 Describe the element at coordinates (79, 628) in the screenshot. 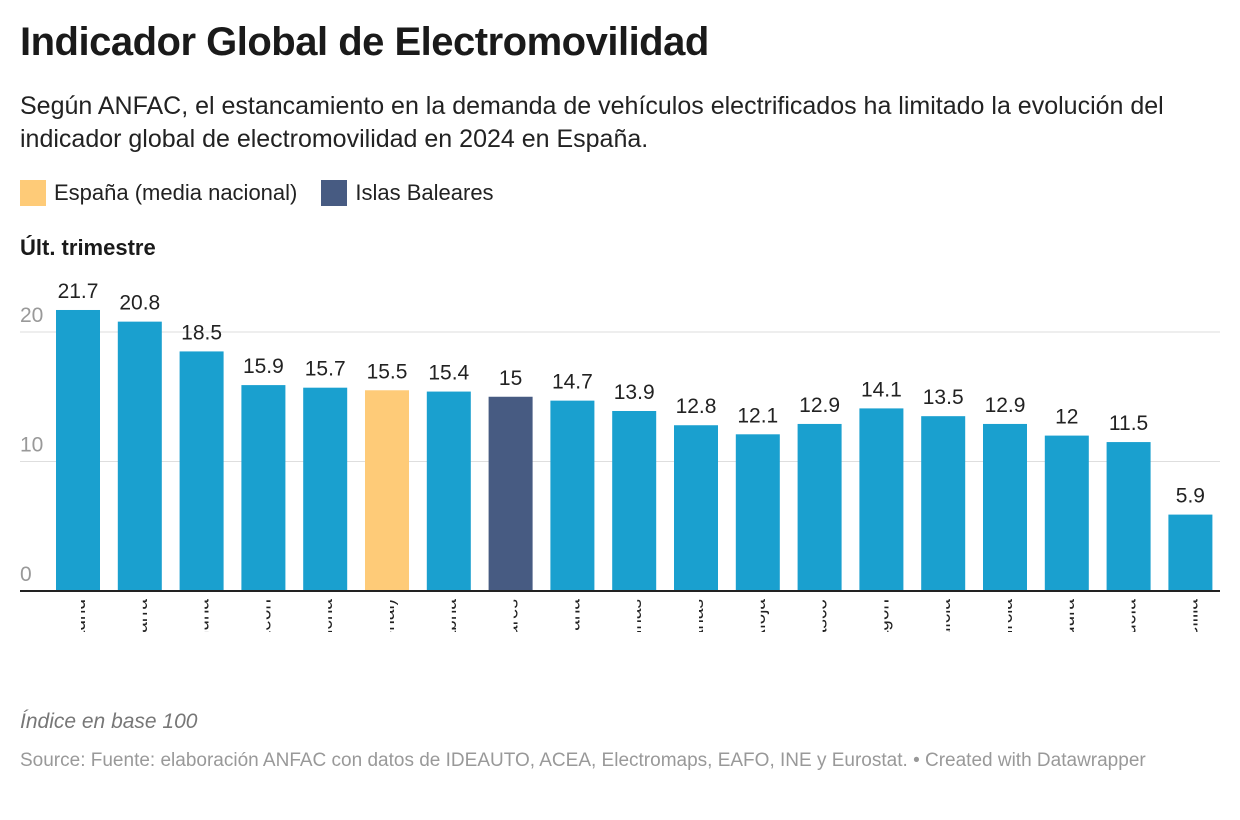

I see `x-tick-label-0: Madrid` at that location.